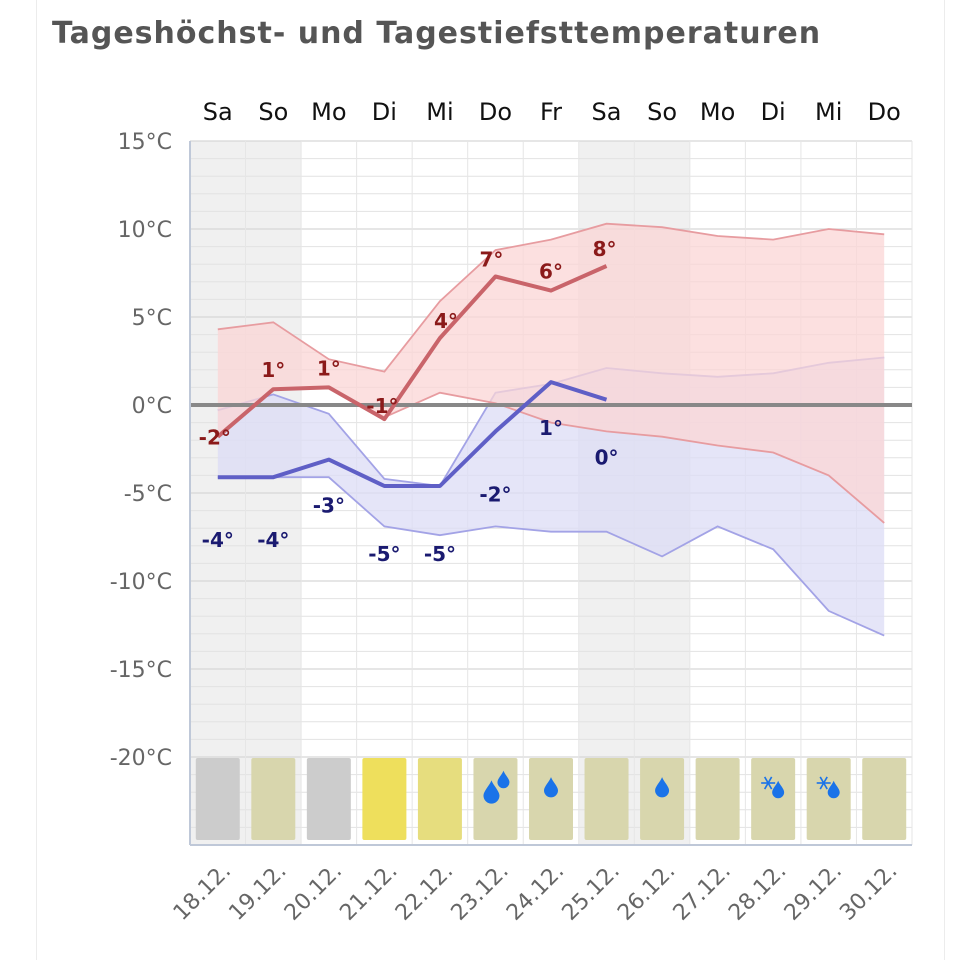  What do you see at coordinates (551, 272) in the screenshot?
I see `max-temp-label: 6°` at bounding box center [551, 272].